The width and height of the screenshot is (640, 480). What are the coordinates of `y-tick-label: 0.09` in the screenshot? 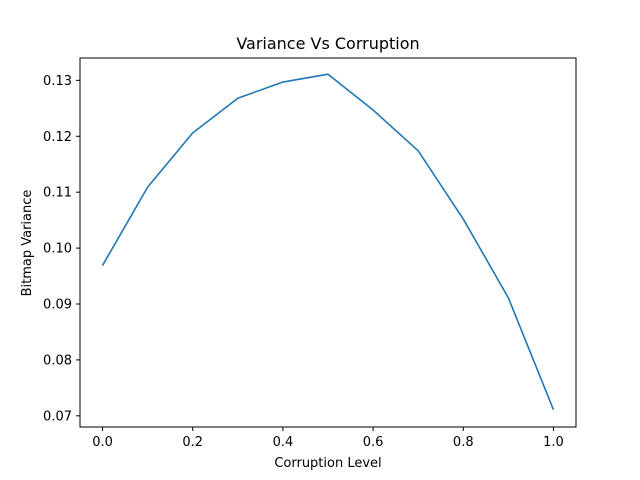 It's located at (57, 305).